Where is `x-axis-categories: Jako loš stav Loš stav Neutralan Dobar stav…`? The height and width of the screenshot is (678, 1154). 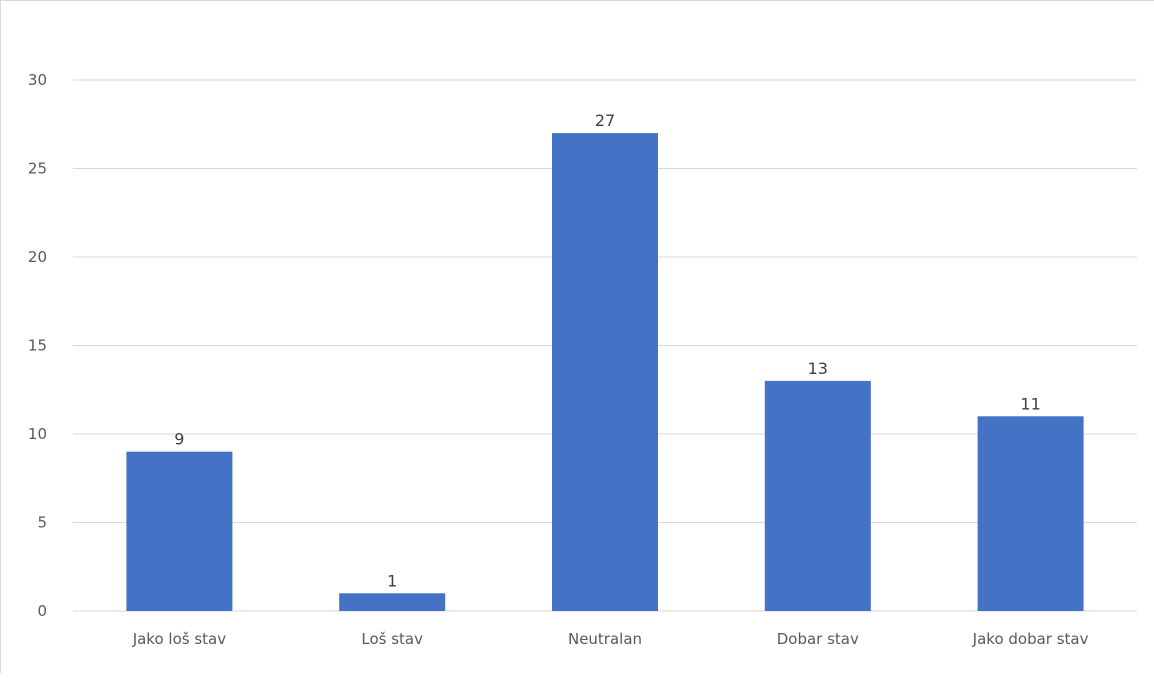
x-axis-categories: Jako loš stav Loš stav Neutralan Dobar stav… is located at coordinates (610, 639).